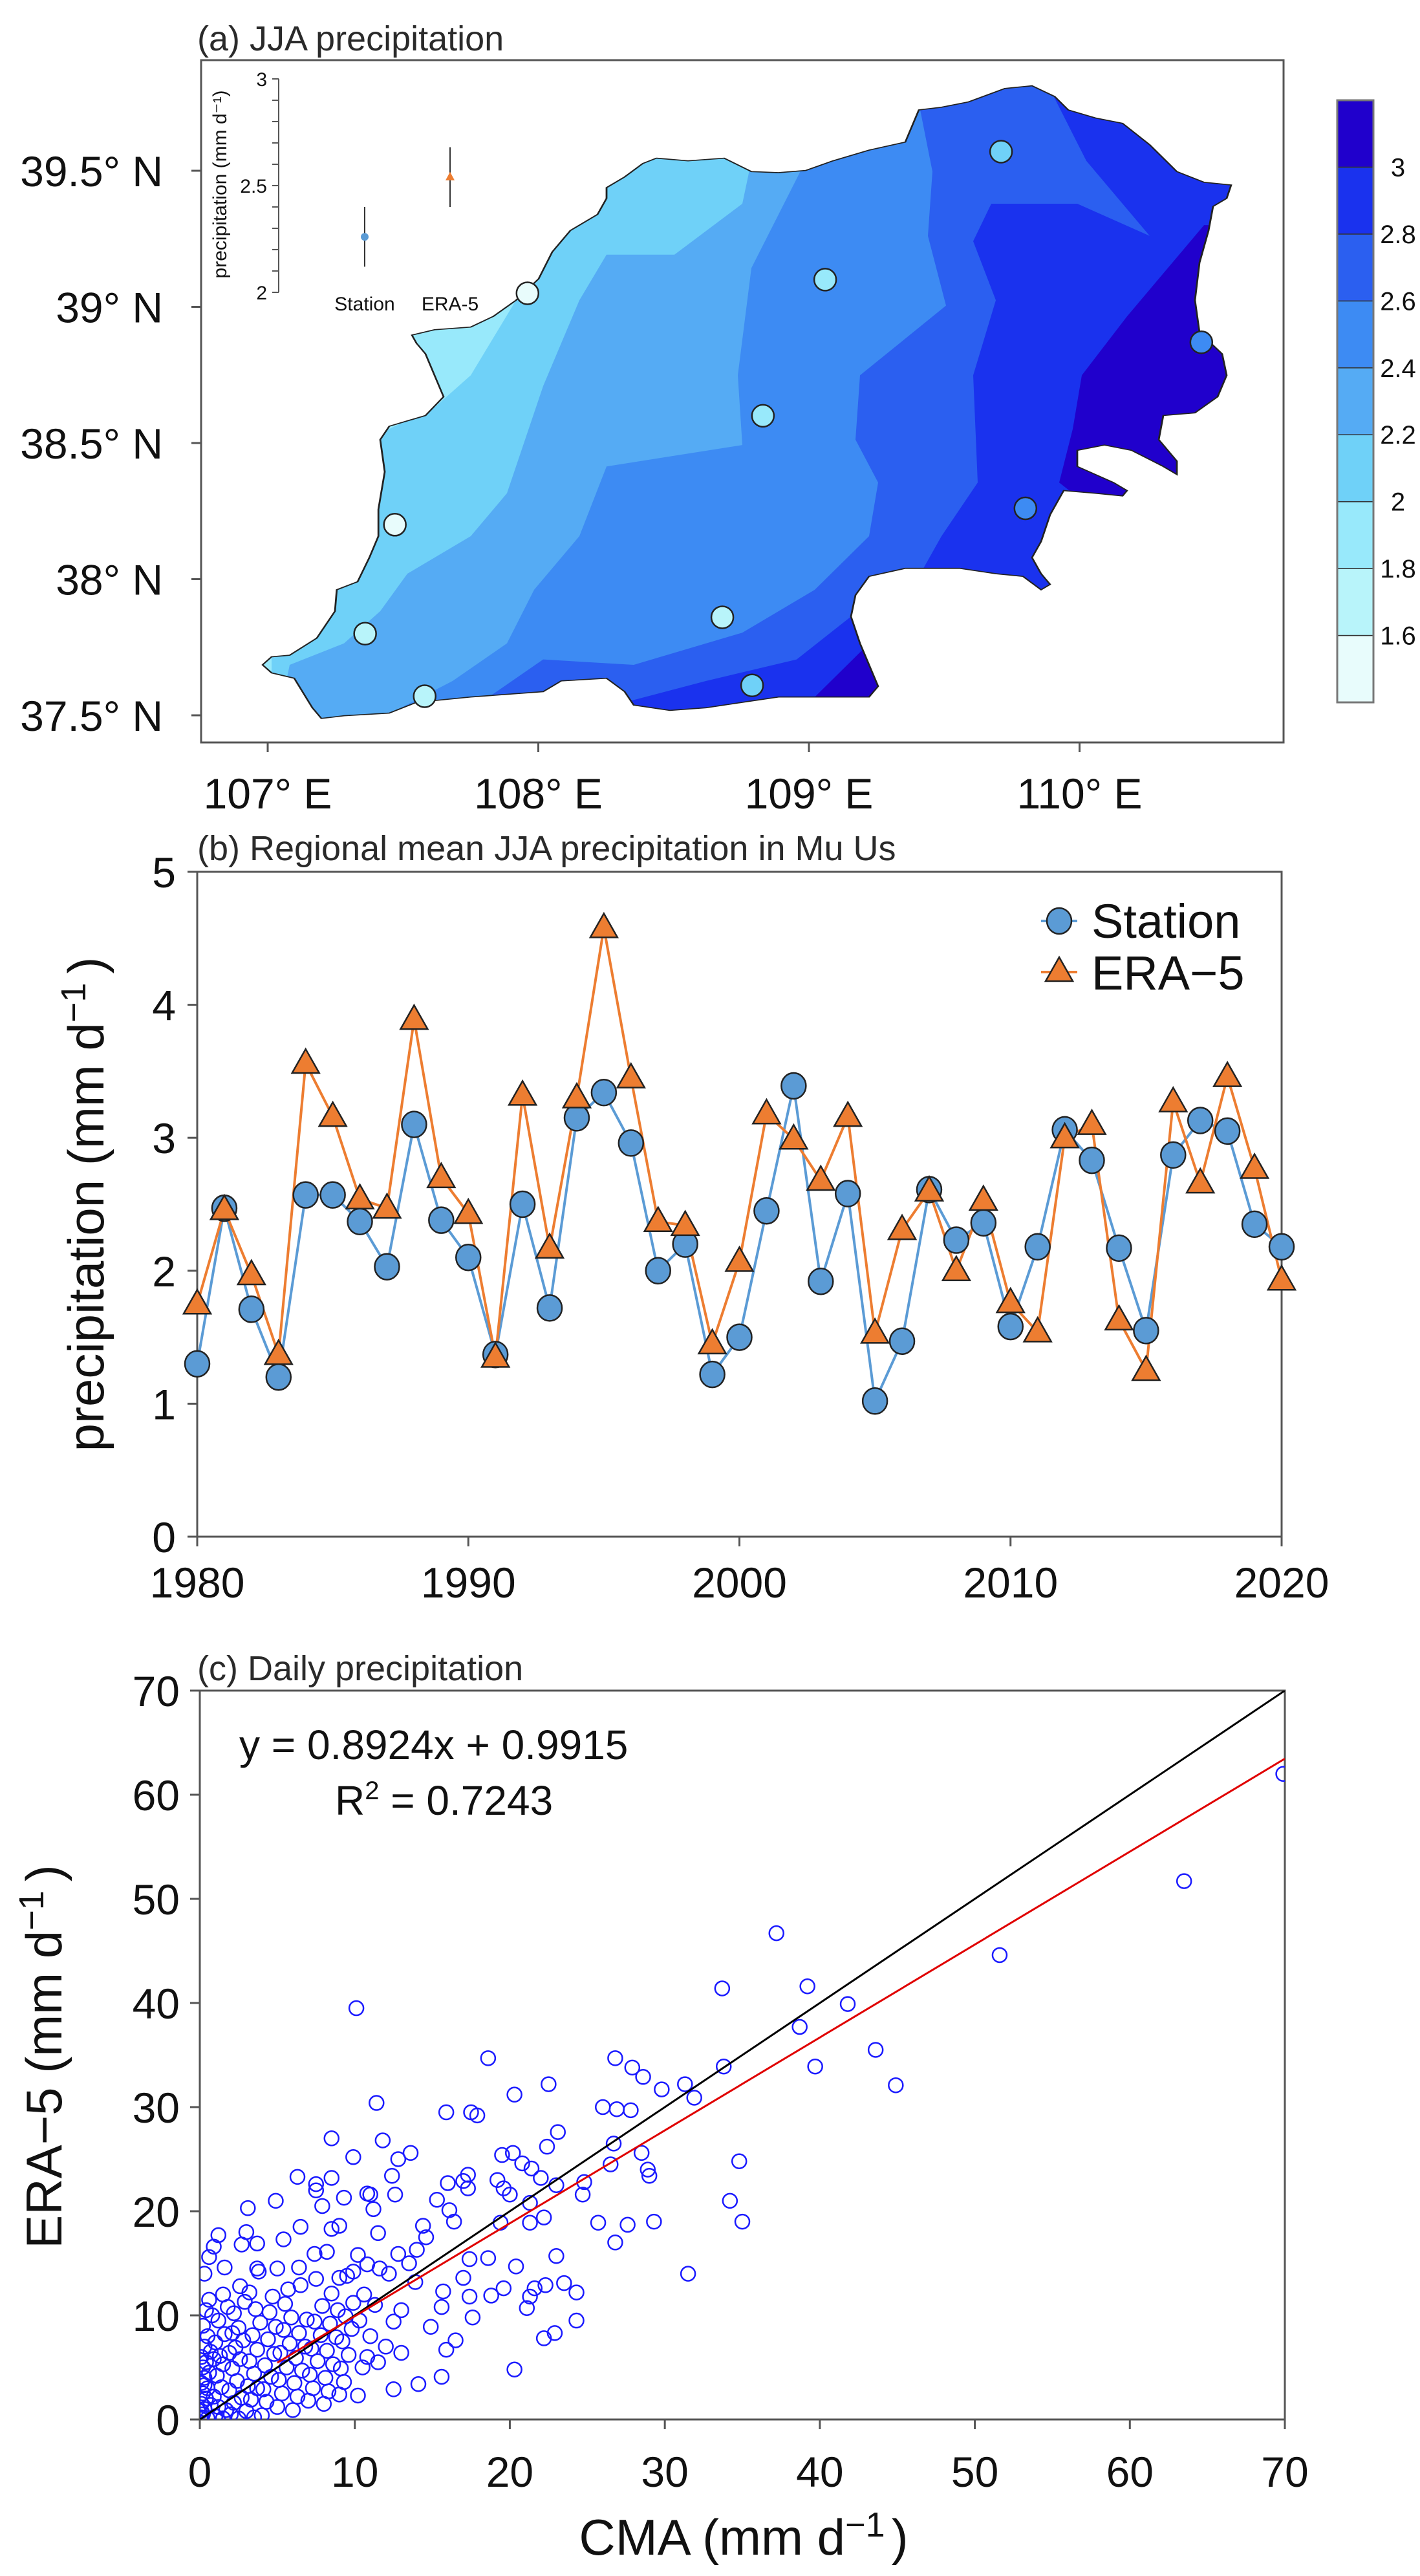 This screenshot has width=1420, height=2576. I want to click on colorbar-label: 1.6, so click(1398, 636).